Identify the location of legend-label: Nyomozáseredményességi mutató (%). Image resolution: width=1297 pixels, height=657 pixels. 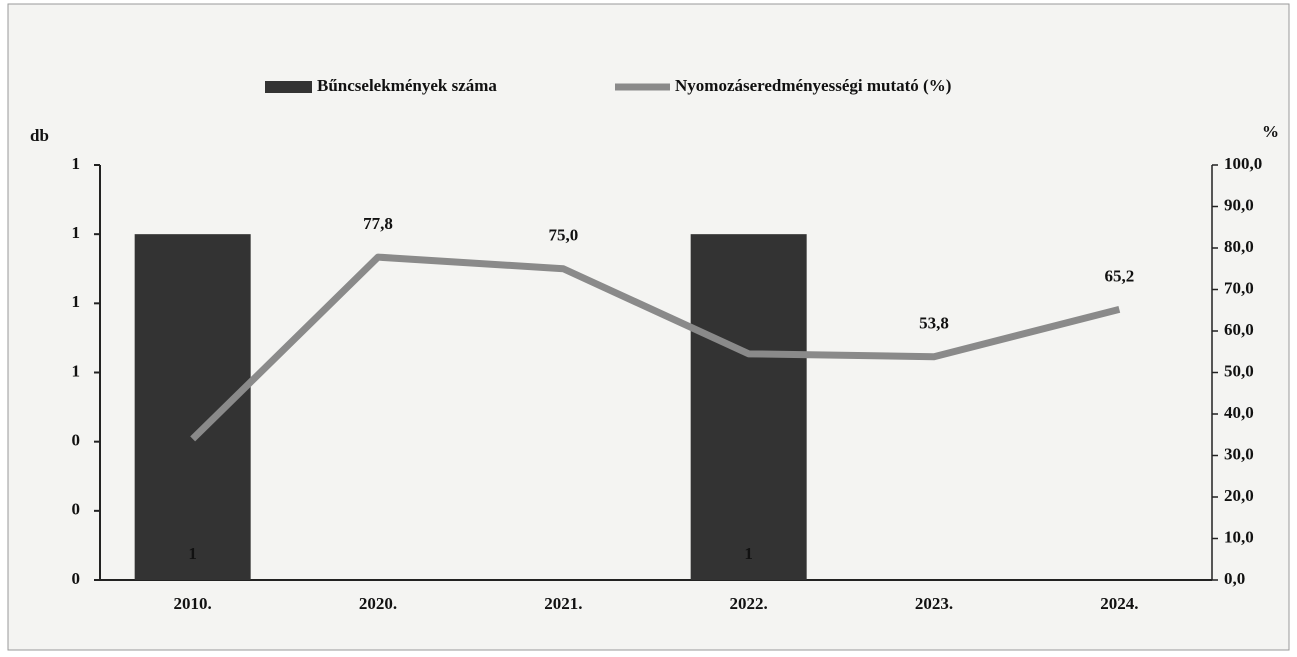
(813, 85).